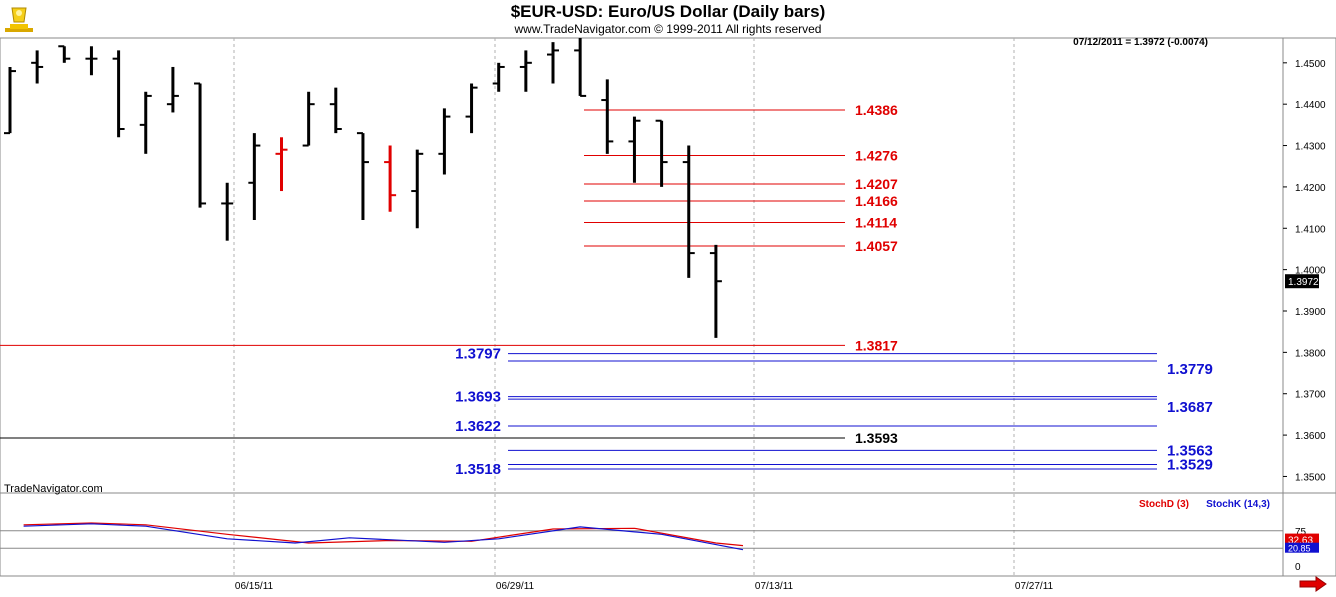  Describe the element at coordinates (1310, 436) in the screenshot. I see `price-tick-label: 1.3600` at that location.